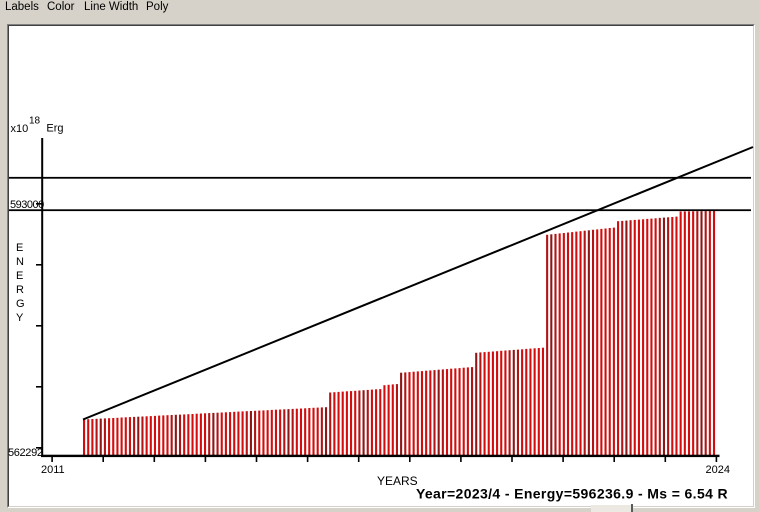  I want to click on svg-text: 2011, so click(53, 470).